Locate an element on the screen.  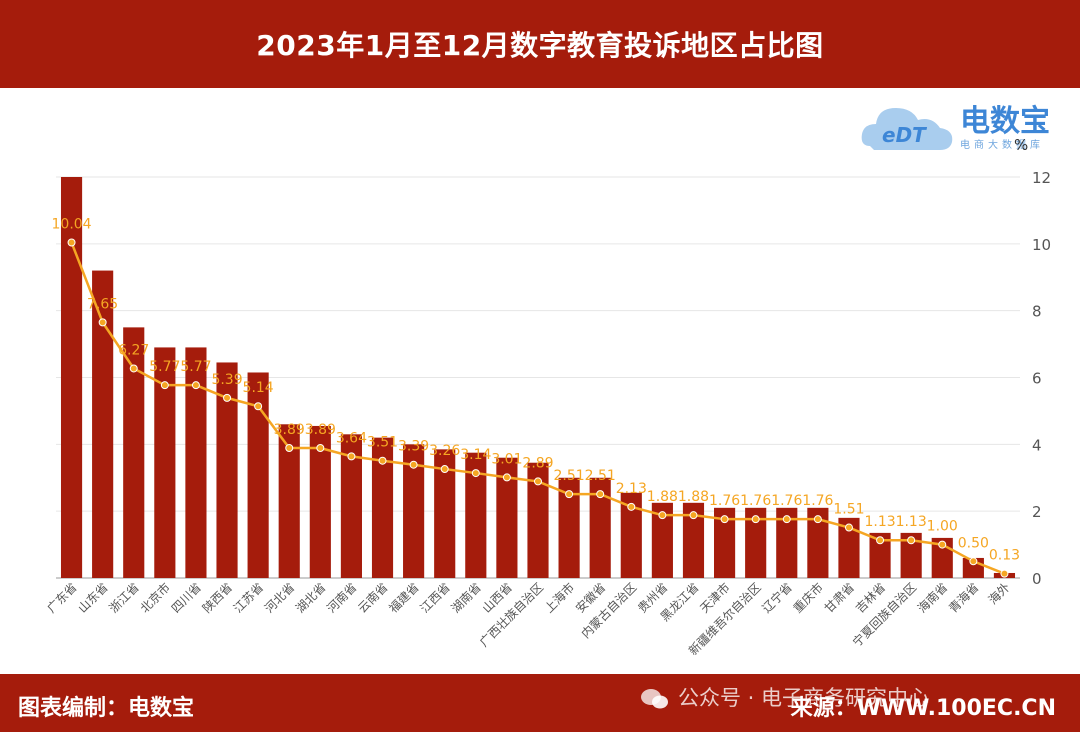
title-banner: 2023年1月至12月数字教育投诉地区占比图 is located at coordinates (540, 44).